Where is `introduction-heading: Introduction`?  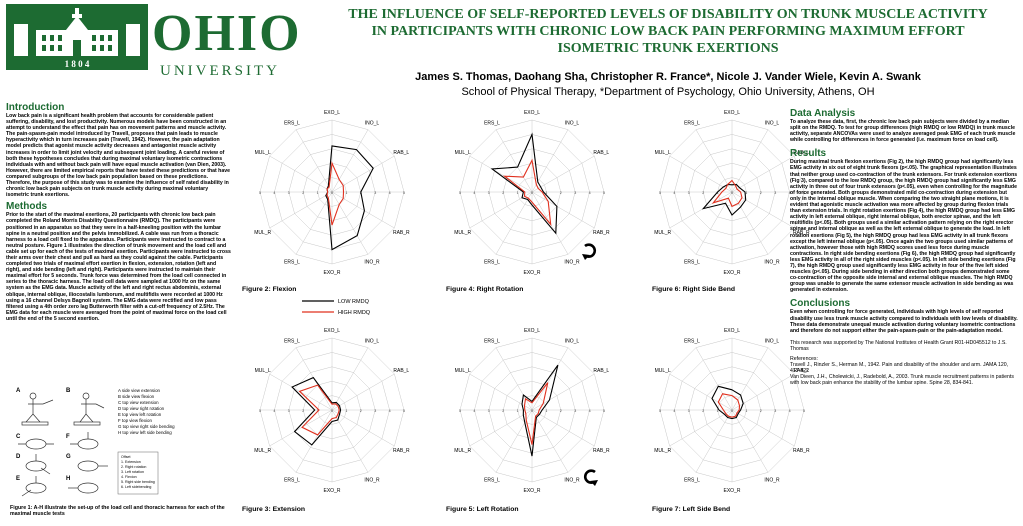
introduction-heading: Introduction is located at coordinates (35, 107).